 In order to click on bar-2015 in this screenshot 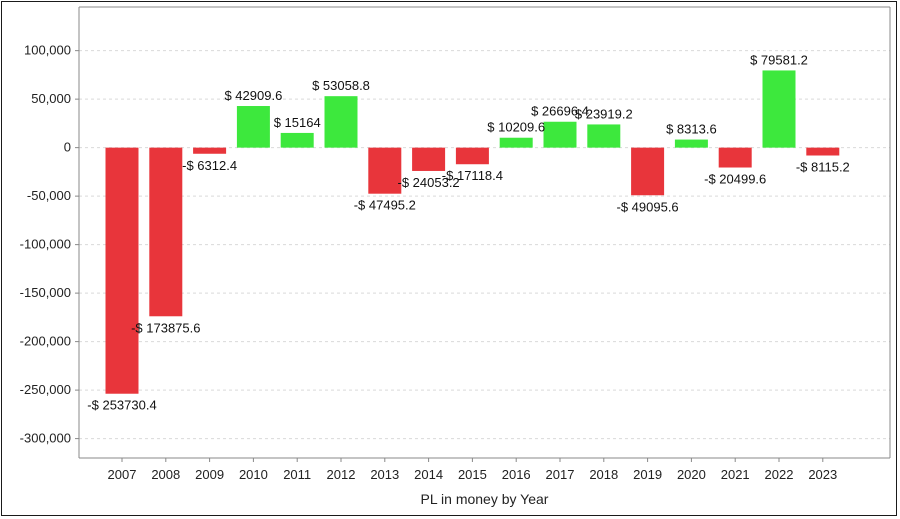, I will do `click(472, 156)`.